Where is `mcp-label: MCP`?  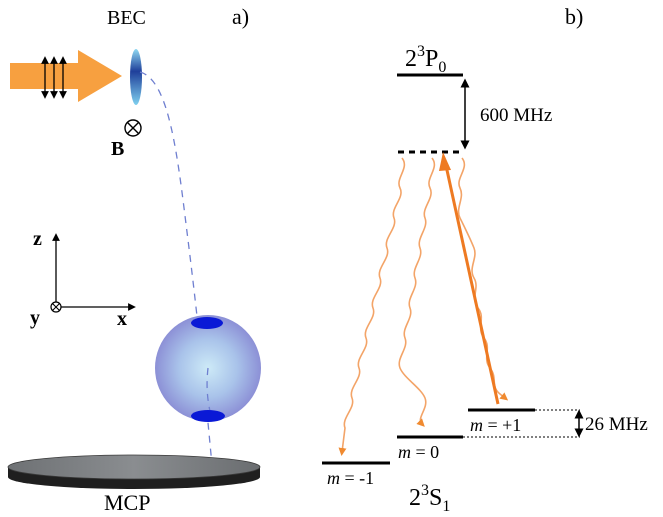
mcp-label: MCP is located at coordinates (127, 502).